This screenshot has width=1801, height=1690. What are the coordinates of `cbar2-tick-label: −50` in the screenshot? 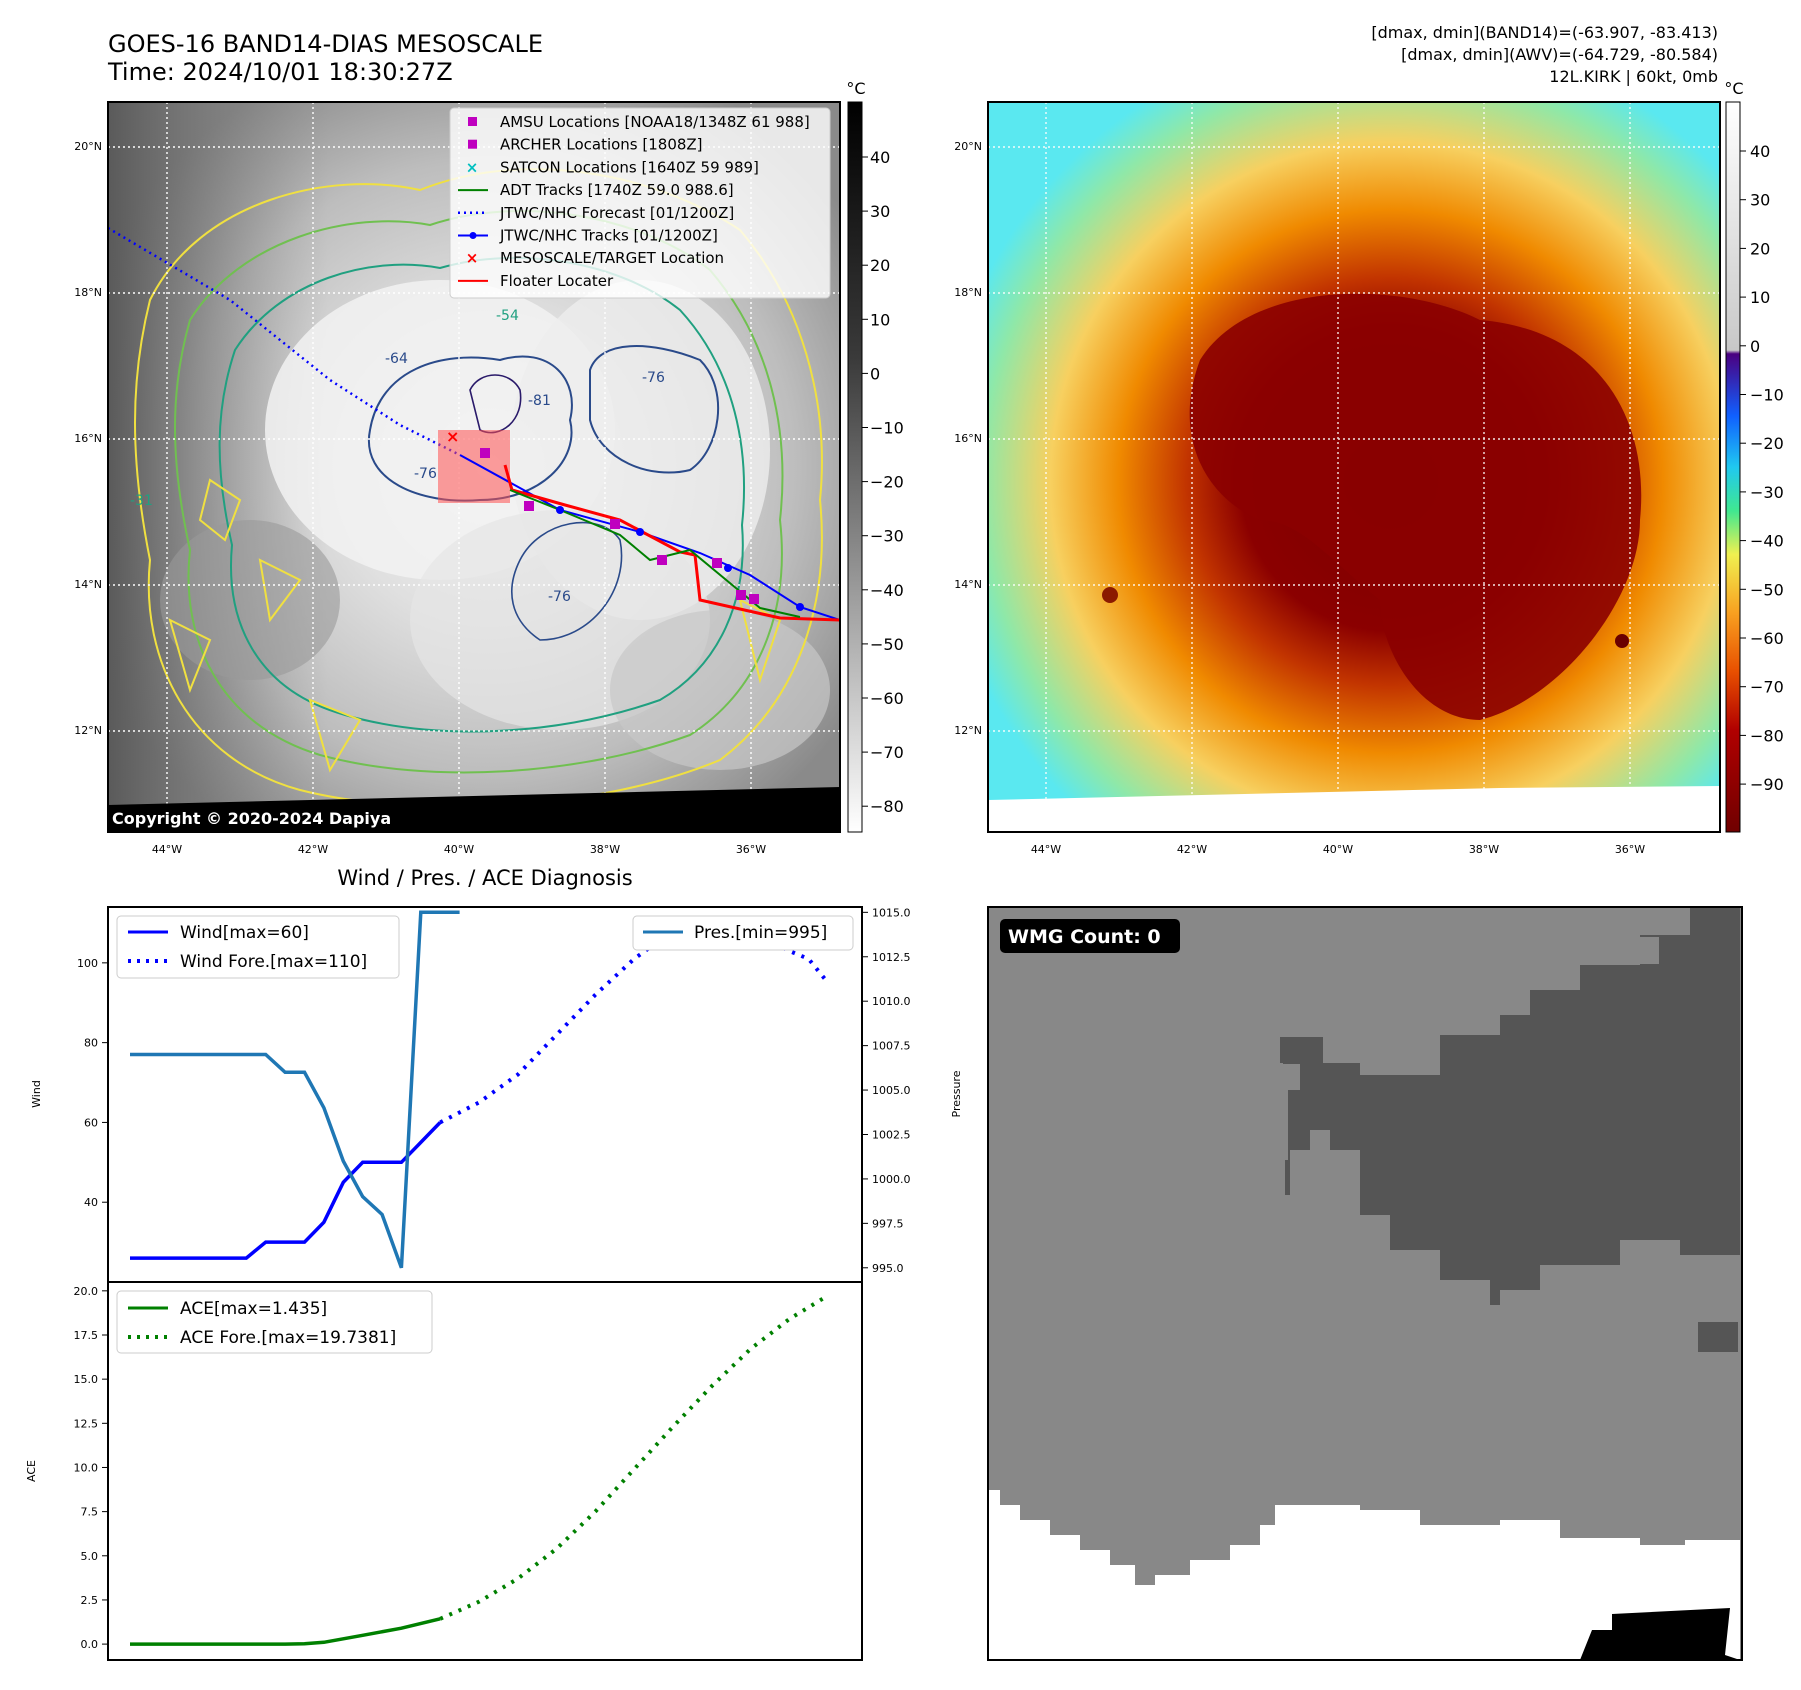 It's located at (1767, 589).